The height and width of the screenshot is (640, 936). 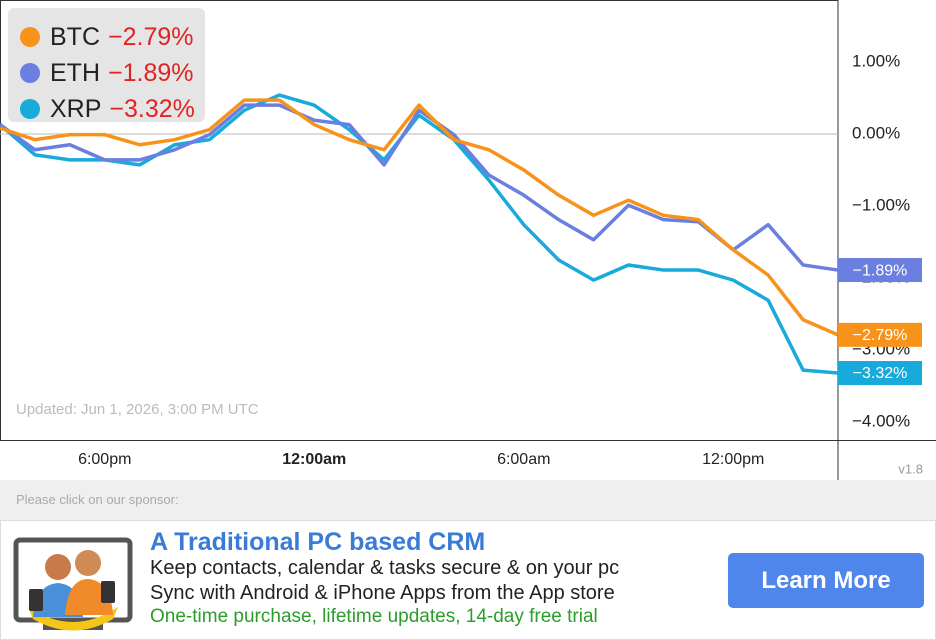 I want to click on x-tick-label: 6:00am, so click(x=523, y=459).